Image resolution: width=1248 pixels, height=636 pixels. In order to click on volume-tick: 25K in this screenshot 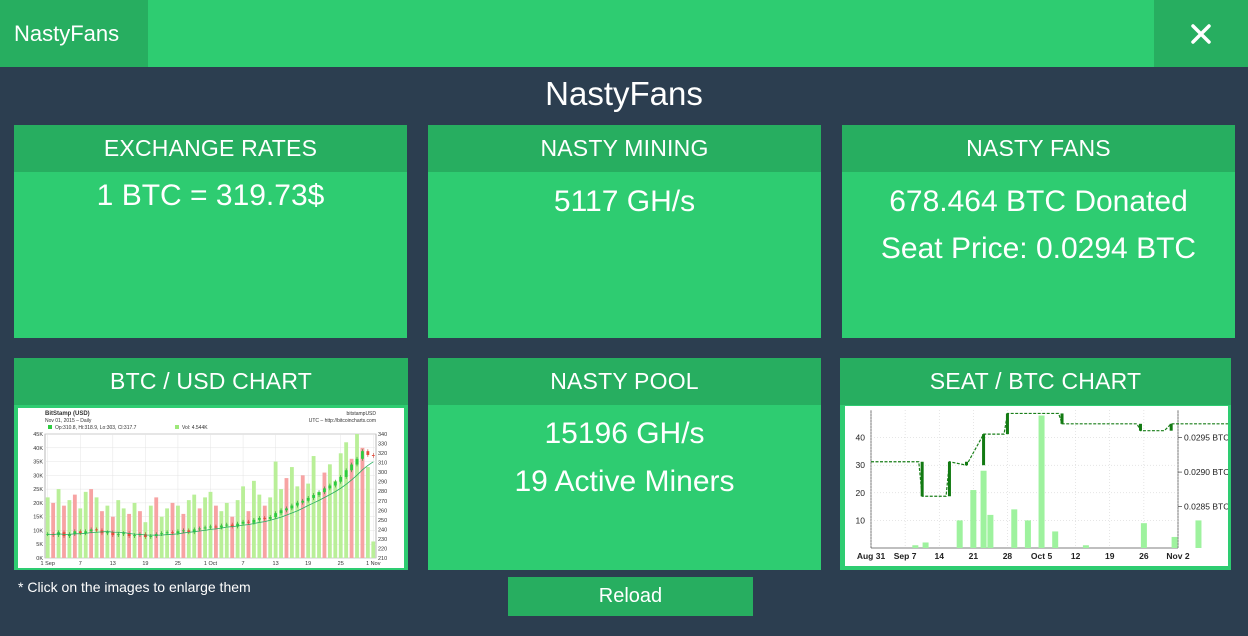, I will do `click(38, 490)`.